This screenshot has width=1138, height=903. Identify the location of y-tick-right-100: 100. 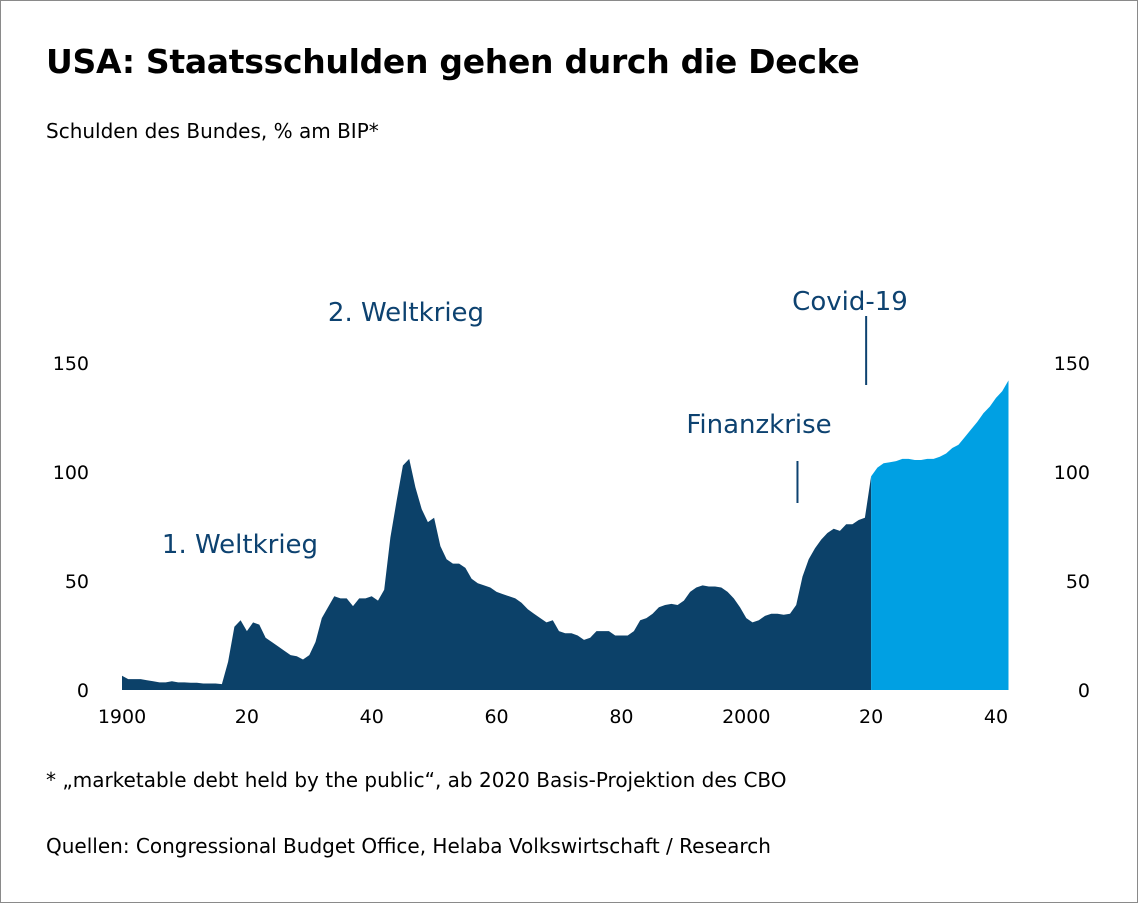
(1072, 473).